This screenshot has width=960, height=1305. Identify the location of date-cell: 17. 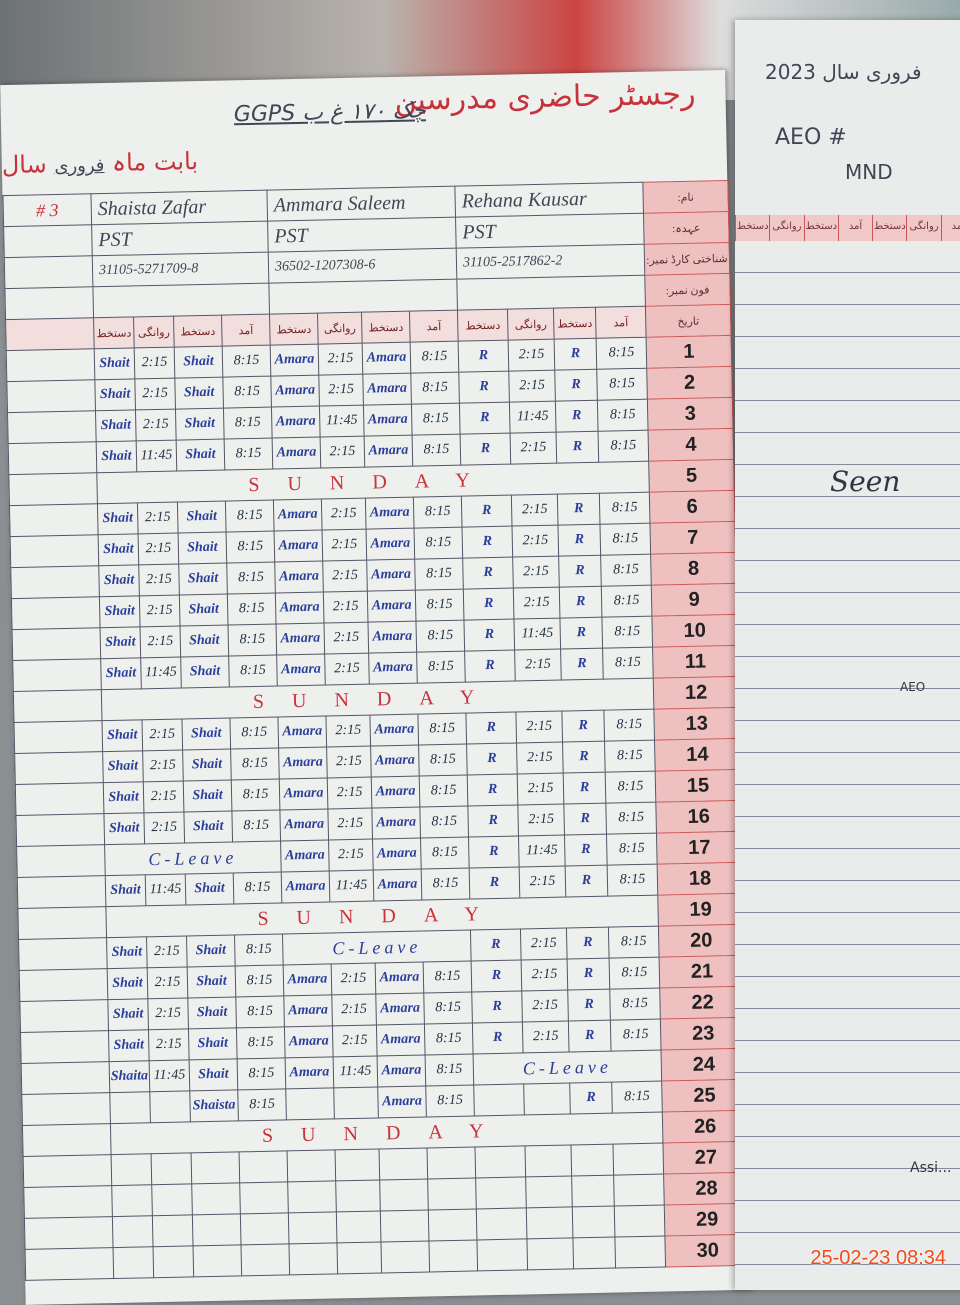
(699, 848).